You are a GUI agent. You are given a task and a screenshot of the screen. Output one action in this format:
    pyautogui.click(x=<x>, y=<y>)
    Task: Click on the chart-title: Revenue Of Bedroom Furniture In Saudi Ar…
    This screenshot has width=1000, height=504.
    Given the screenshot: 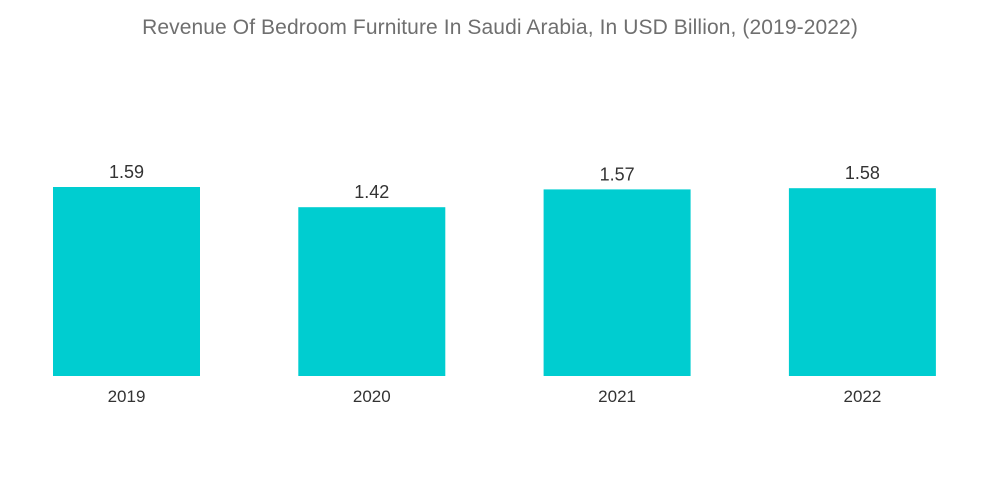 What is the action you would take?
    pyautogui.click(x=500, y=27)
    